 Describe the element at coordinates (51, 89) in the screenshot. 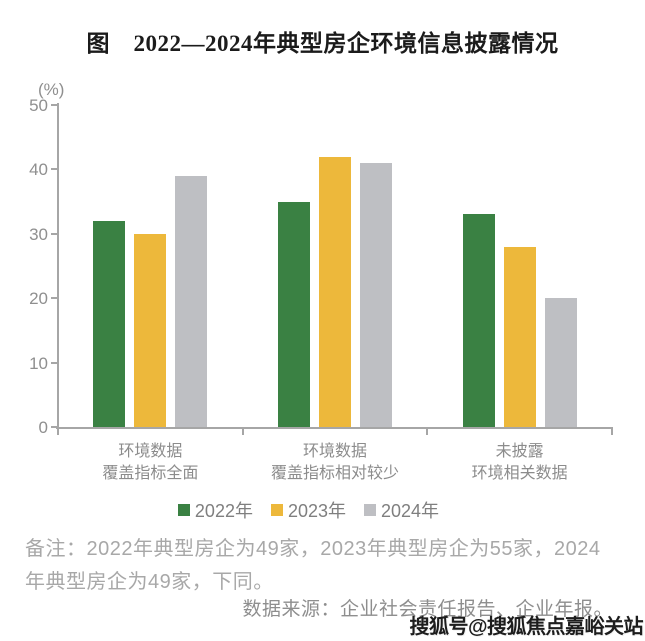

I see `y-axis-unit-label: (%)` at that location.